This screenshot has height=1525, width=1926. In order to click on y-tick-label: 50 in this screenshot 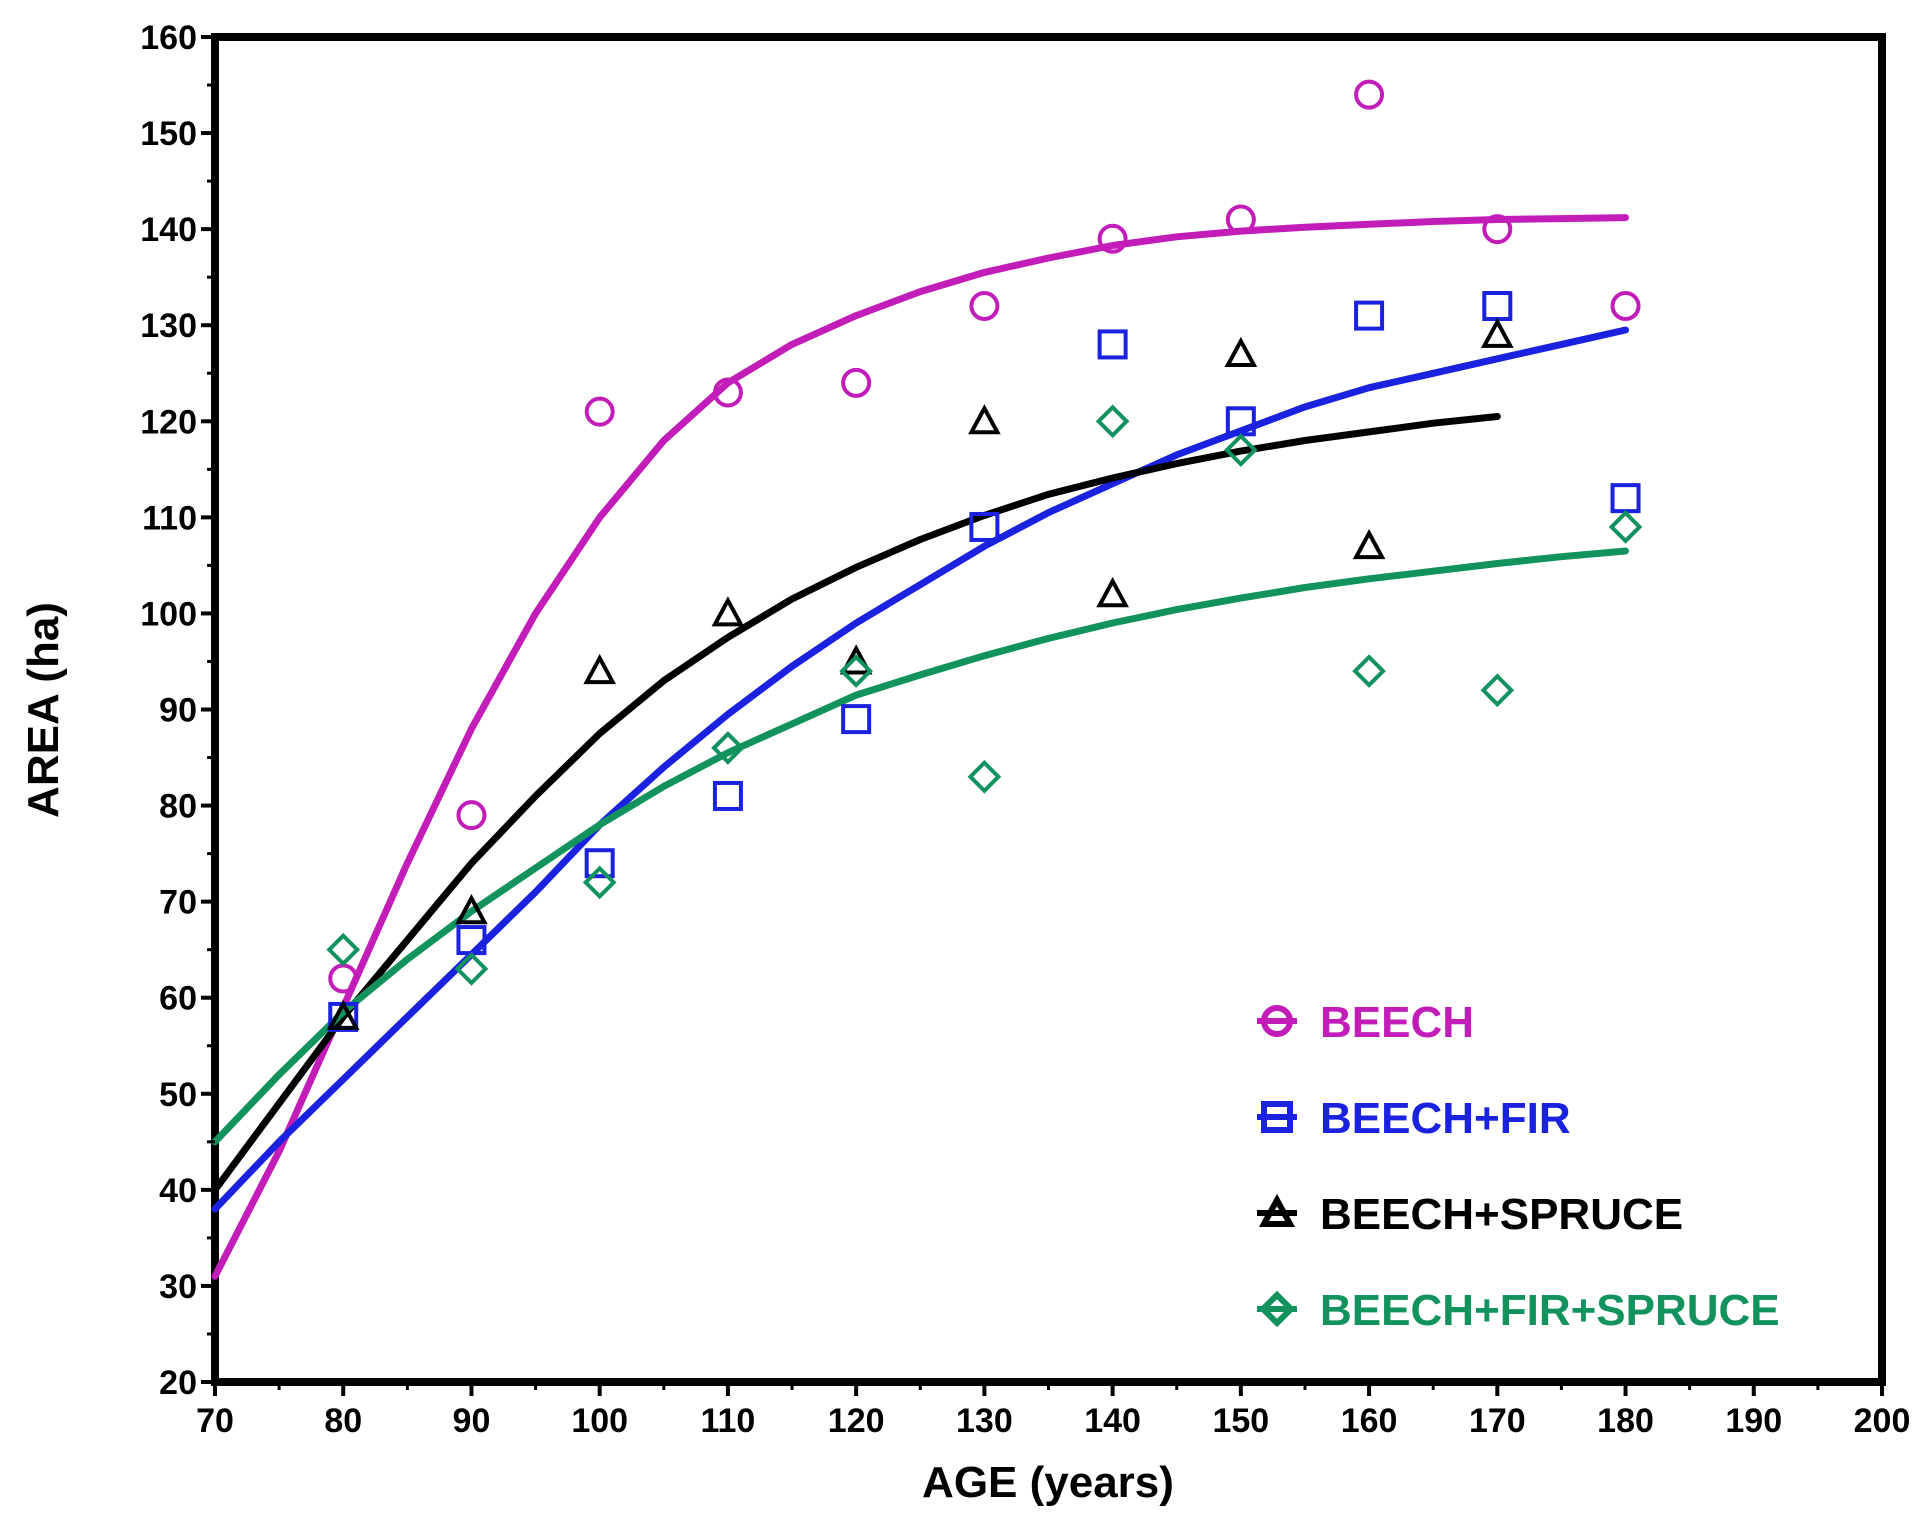, I will do `click(178, 1095)`.